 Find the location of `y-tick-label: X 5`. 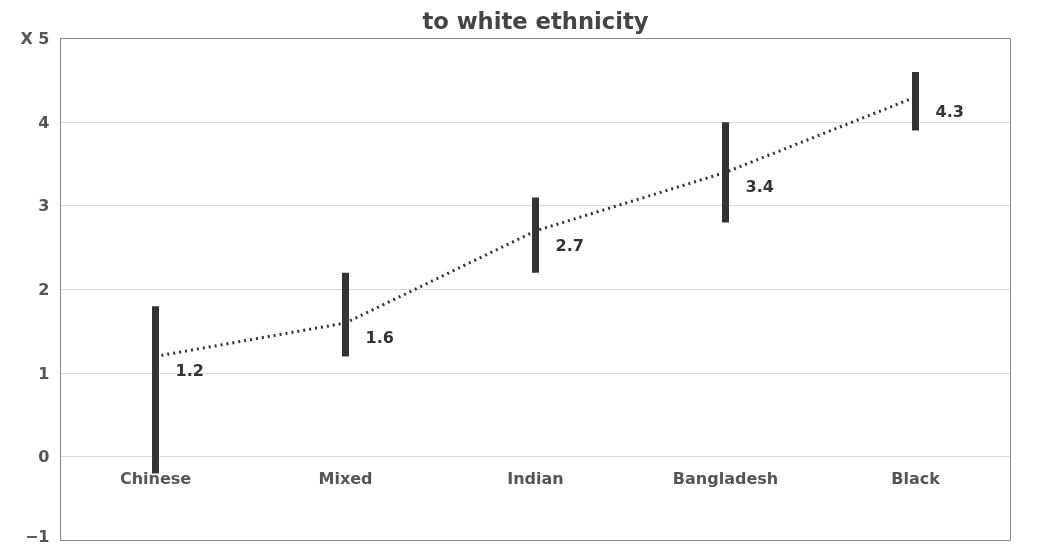

y-tick-label: X 5 is located at coordinates (35, 38).